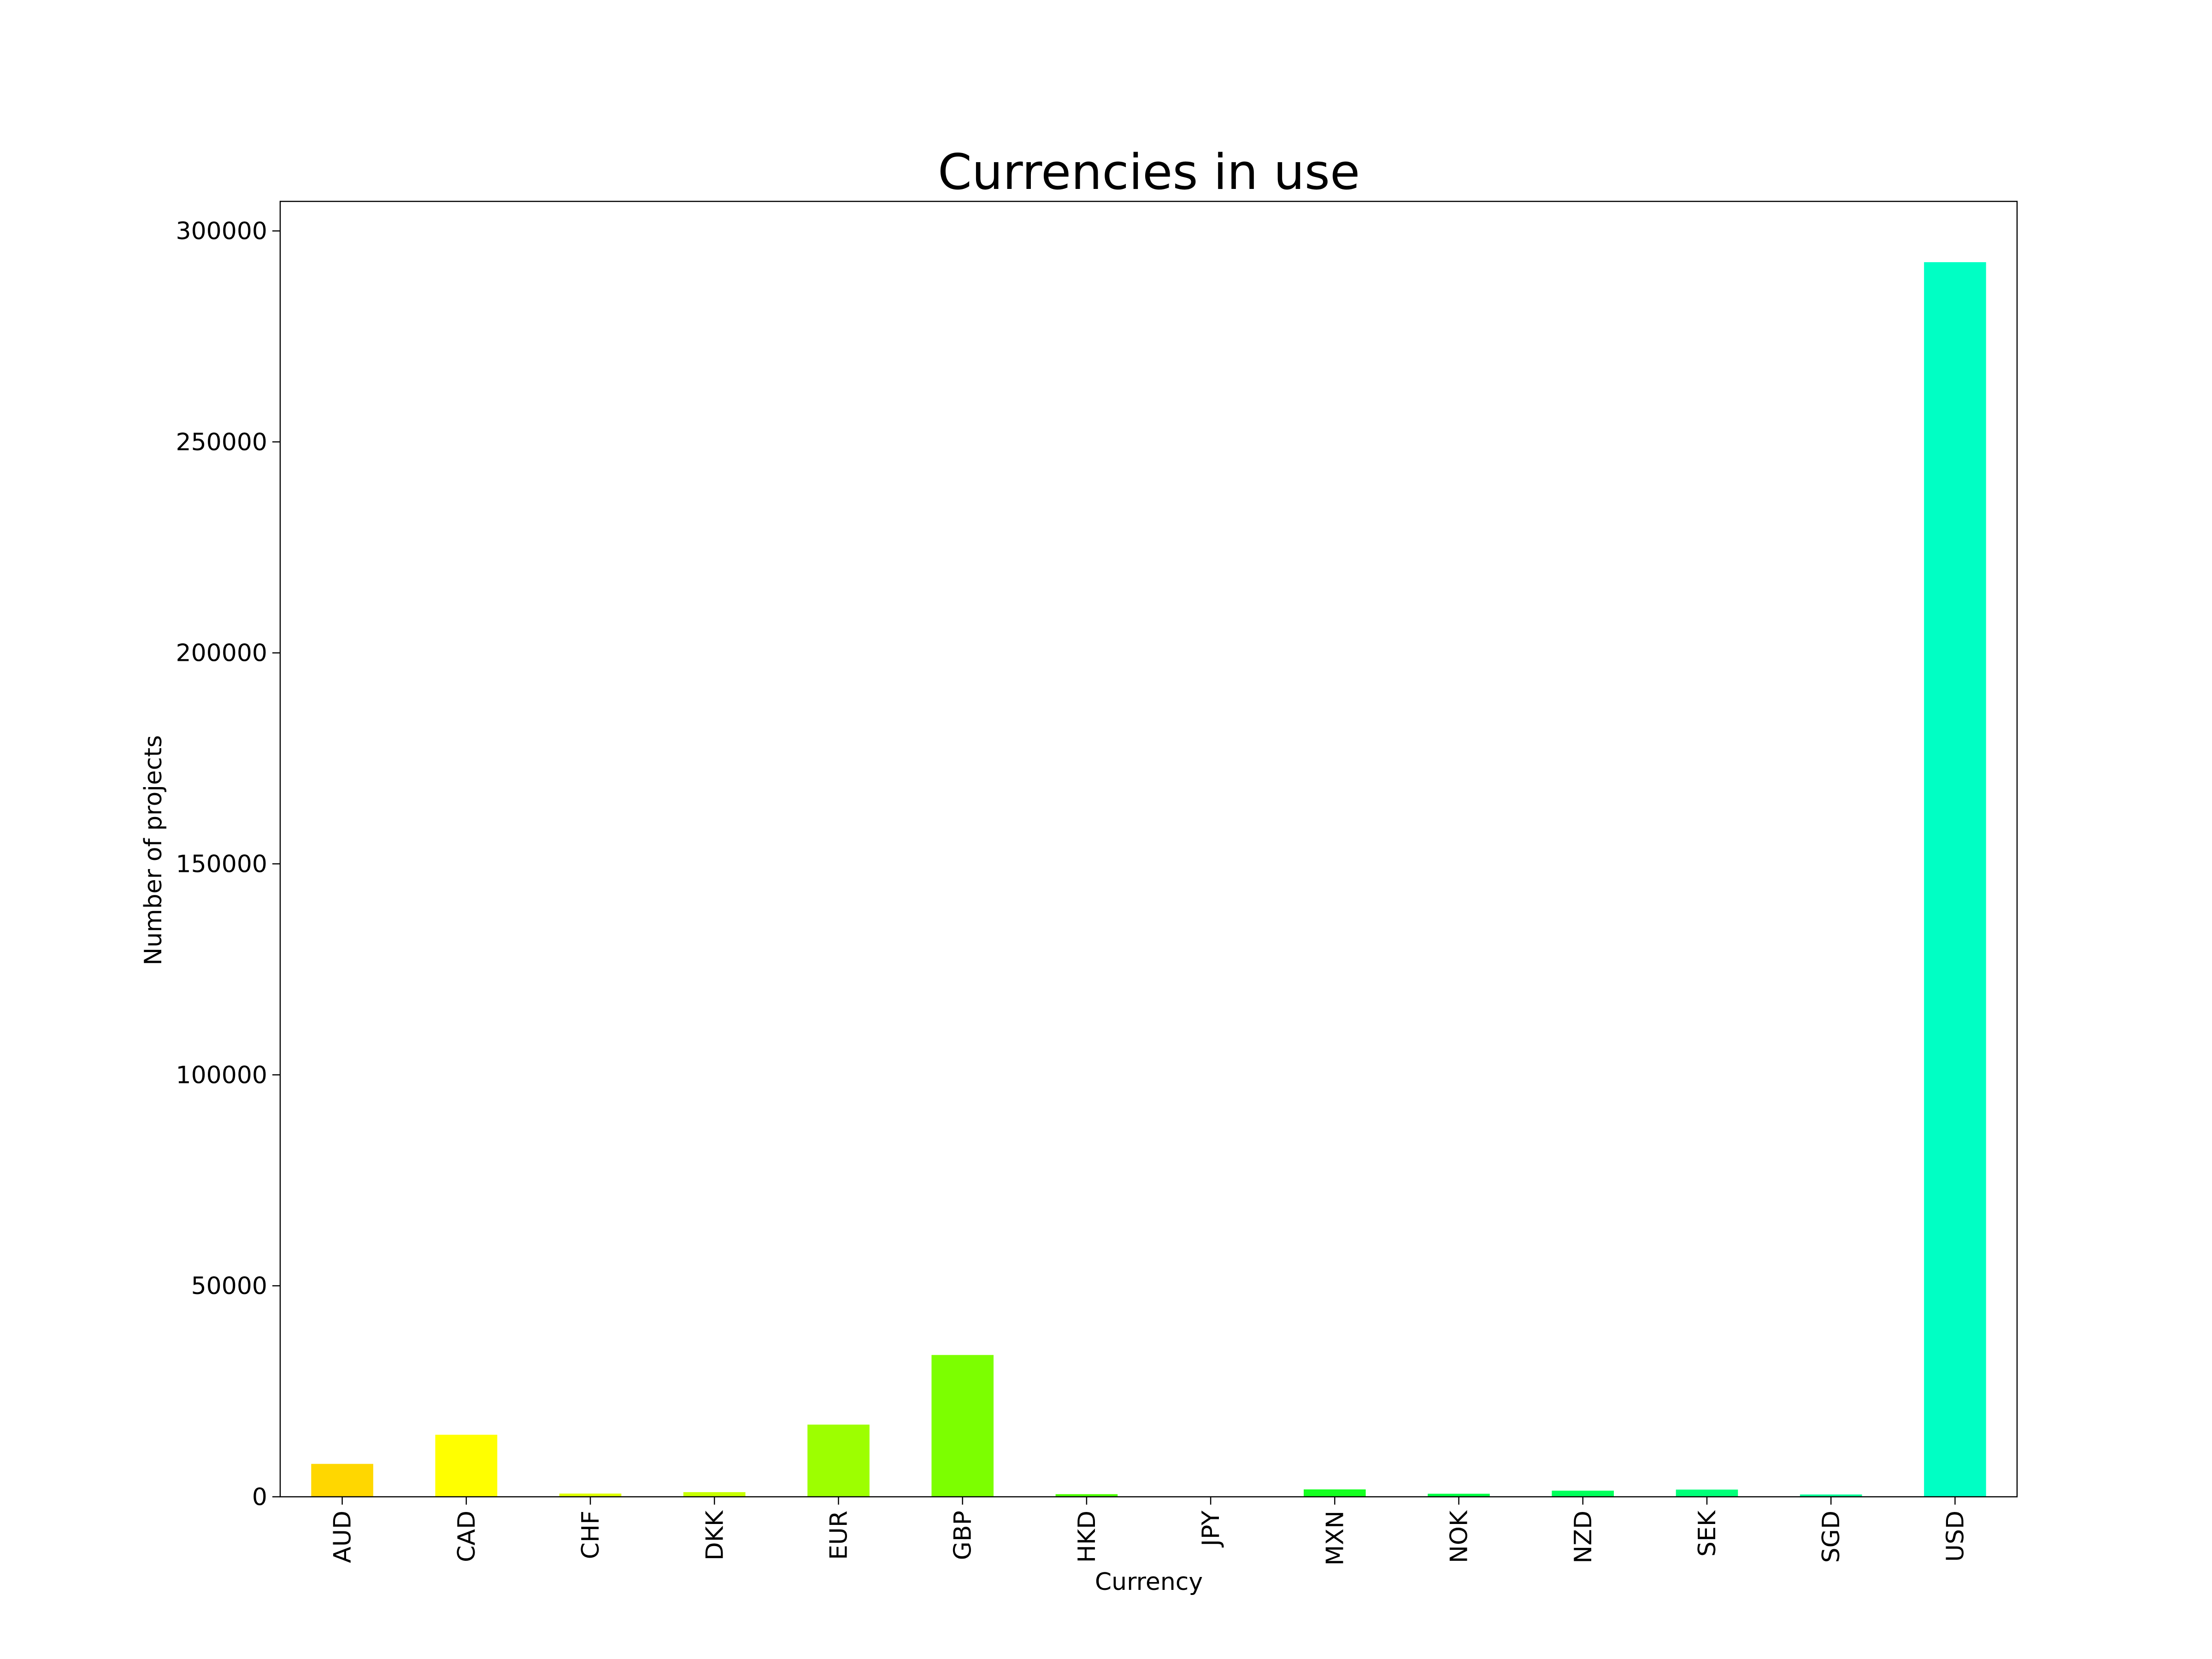  Describe the element at coordinates (153, 850) in the screenshot. I see `y-axis-title: Number of projects` at that location.